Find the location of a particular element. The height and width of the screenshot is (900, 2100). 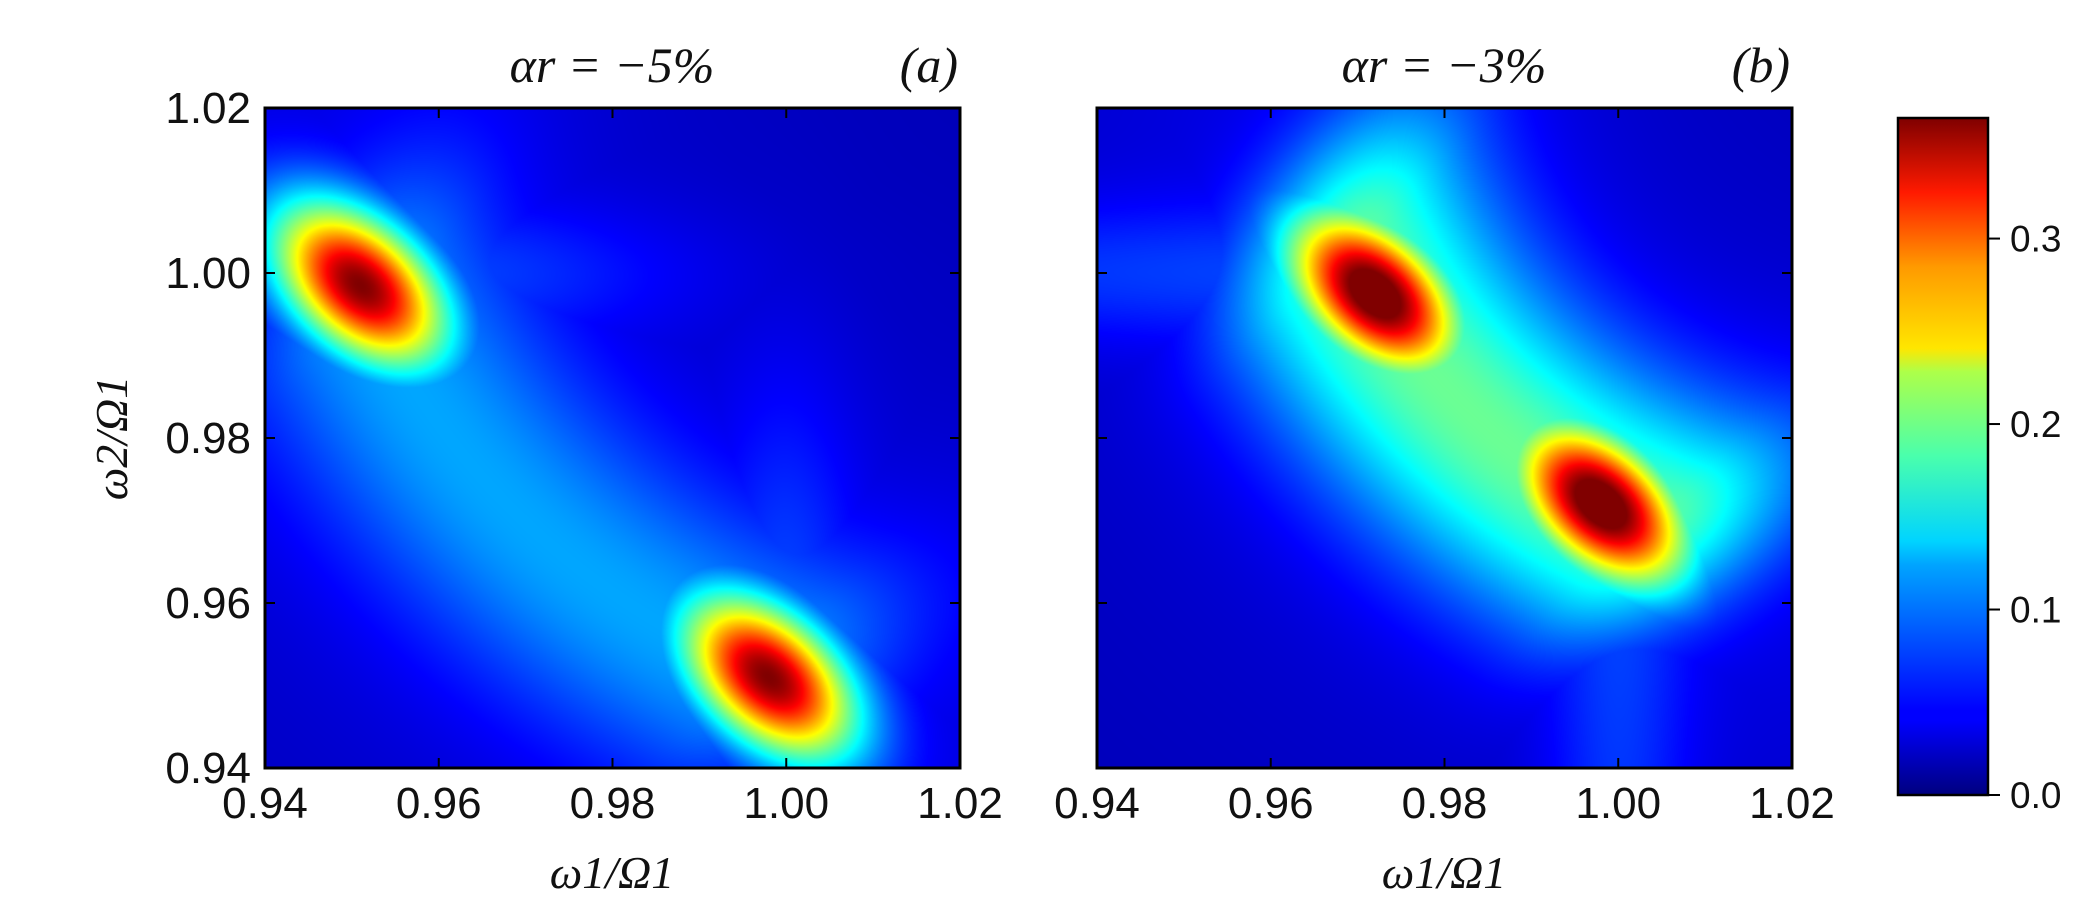

colorbar-tick-label: 0.0 is located at coordinates (2035, 795).